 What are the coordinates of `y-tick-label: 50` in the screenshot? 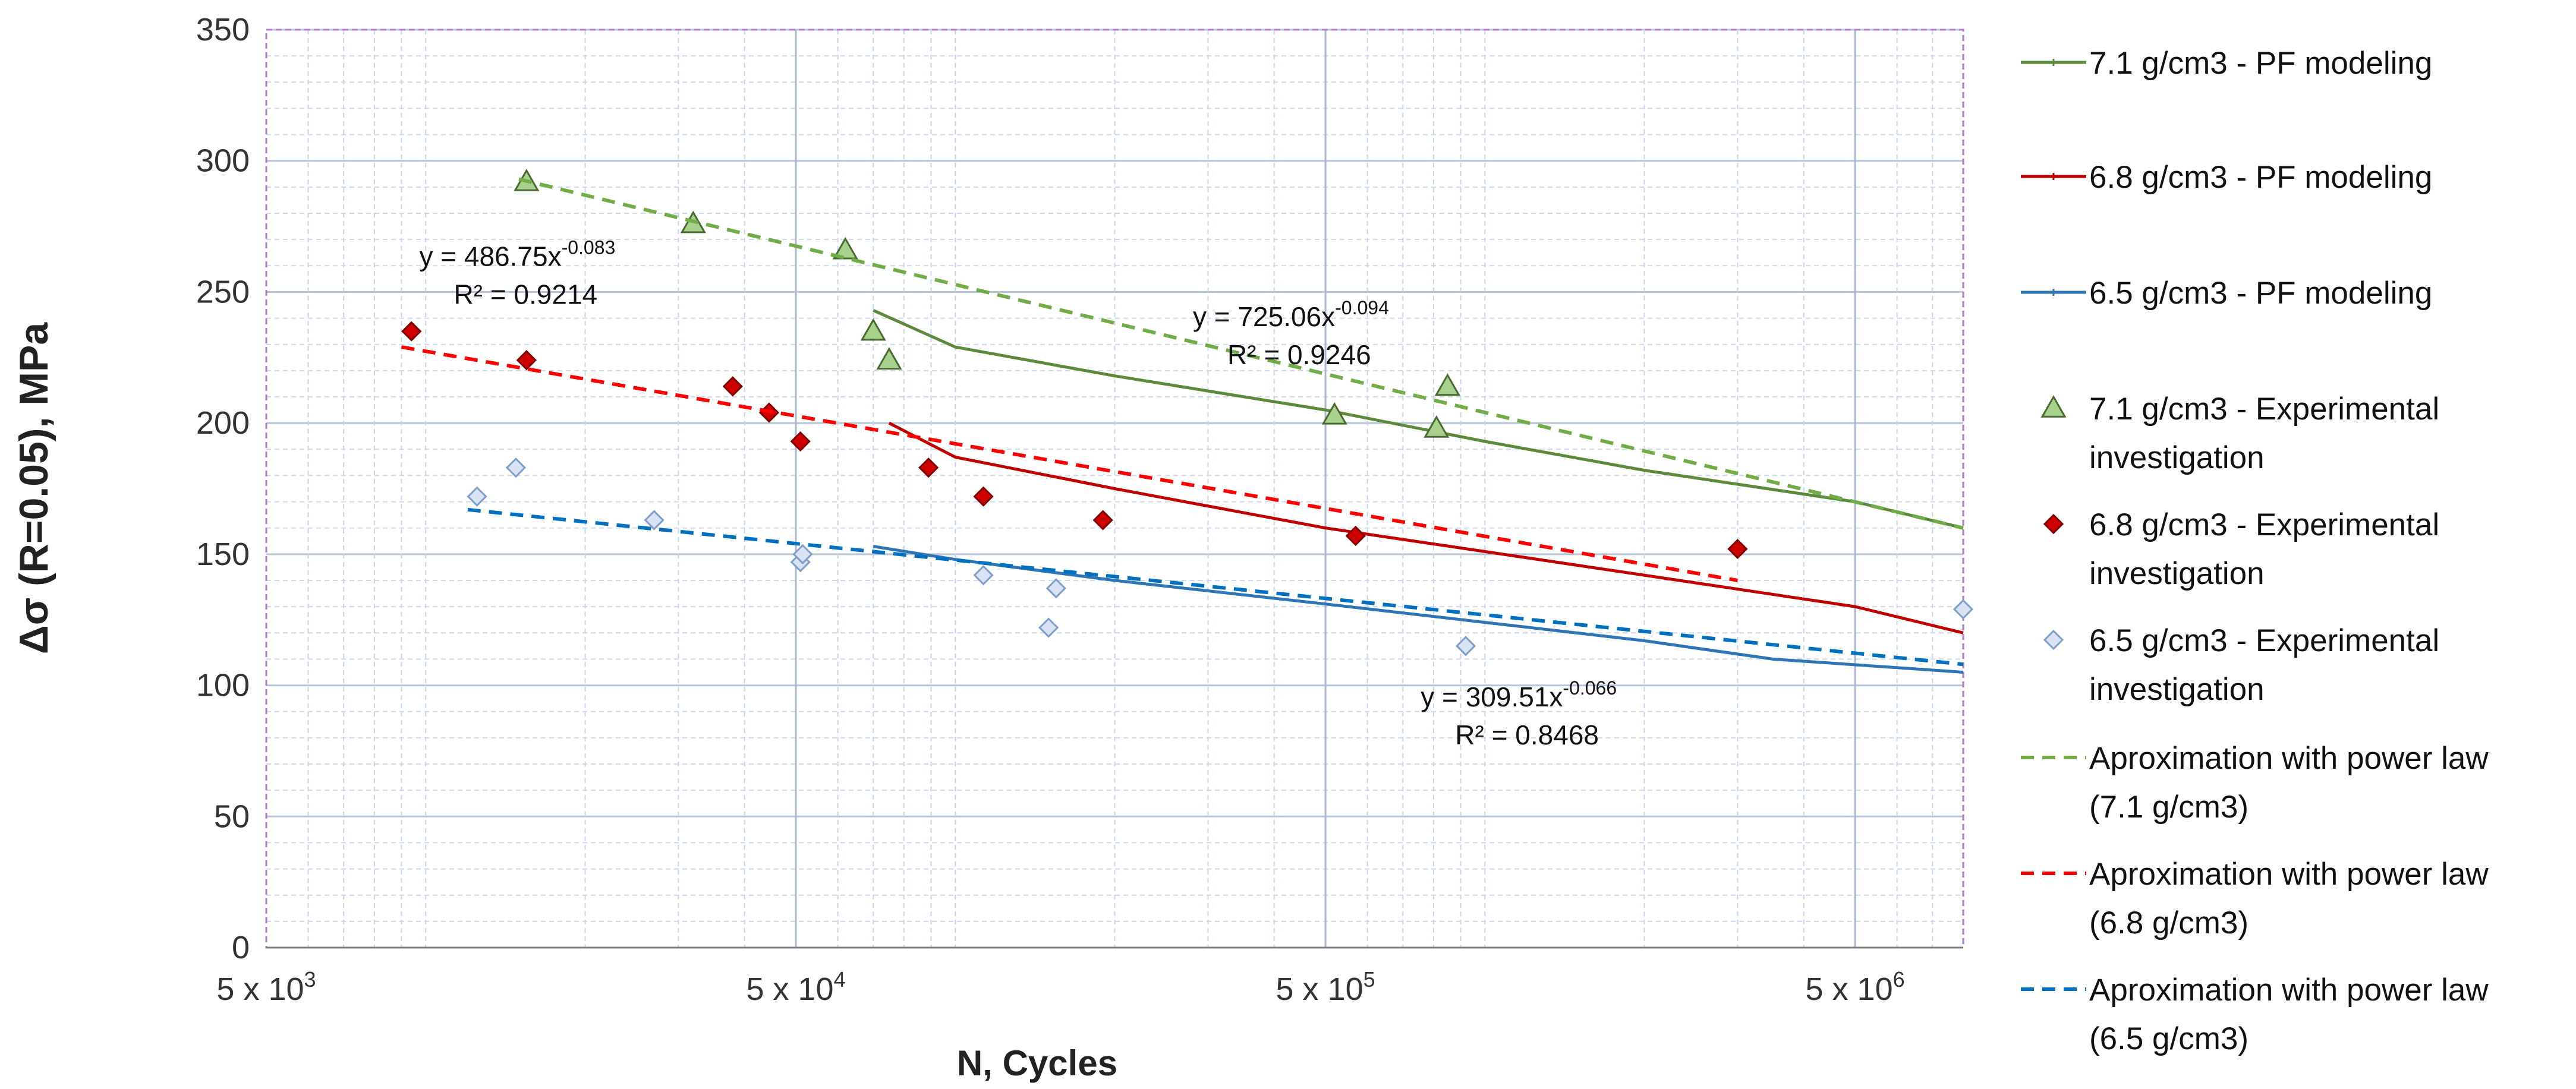 It's located at (232, 816).